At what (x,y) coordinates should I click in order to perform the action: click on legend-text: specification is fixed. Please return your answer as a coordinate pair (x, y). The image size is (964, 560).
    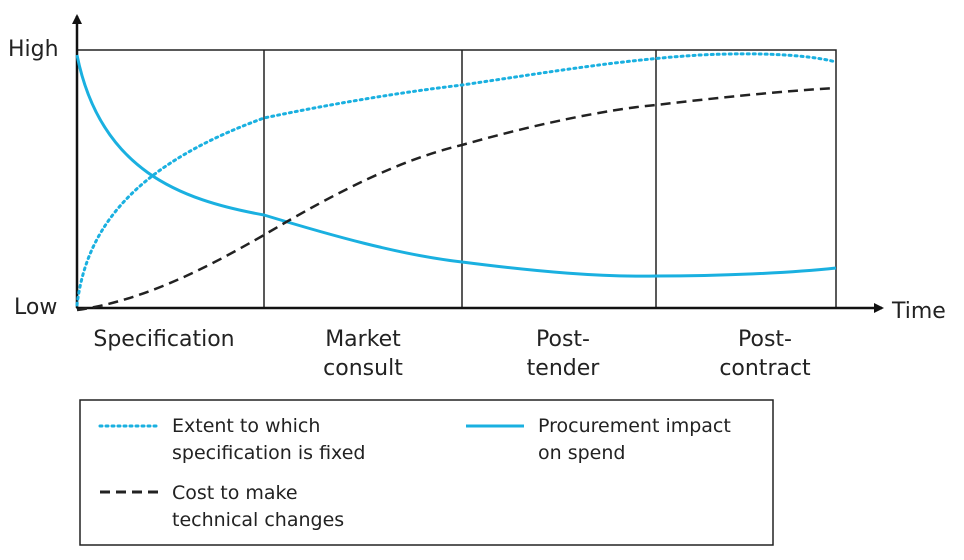
    Looking at the image, I should click on (268, 453).